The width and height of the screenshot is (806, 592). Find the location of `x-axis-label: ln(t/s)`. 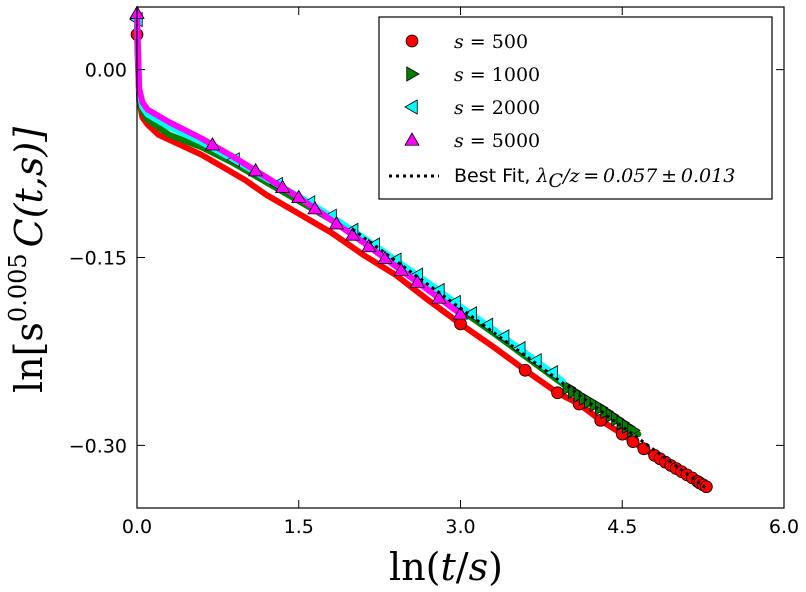

x-axis-label: ln(t/s) is located at coordinates (446, 567).